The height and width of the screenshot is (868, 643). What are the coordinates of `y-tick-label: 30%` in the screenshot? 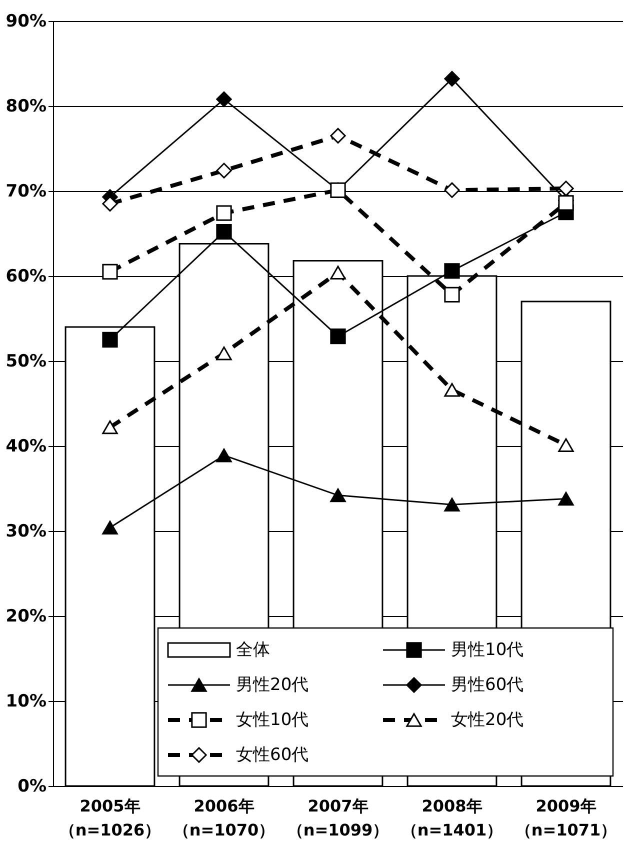 It's located at (26, 532).